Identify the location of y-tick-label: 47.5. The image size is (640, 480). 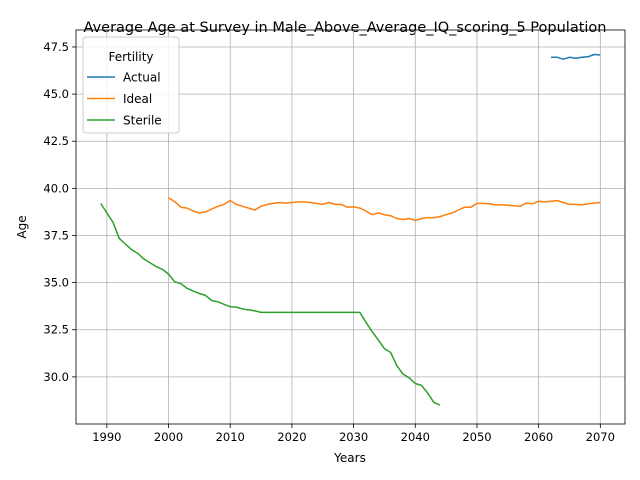
(56, 47).